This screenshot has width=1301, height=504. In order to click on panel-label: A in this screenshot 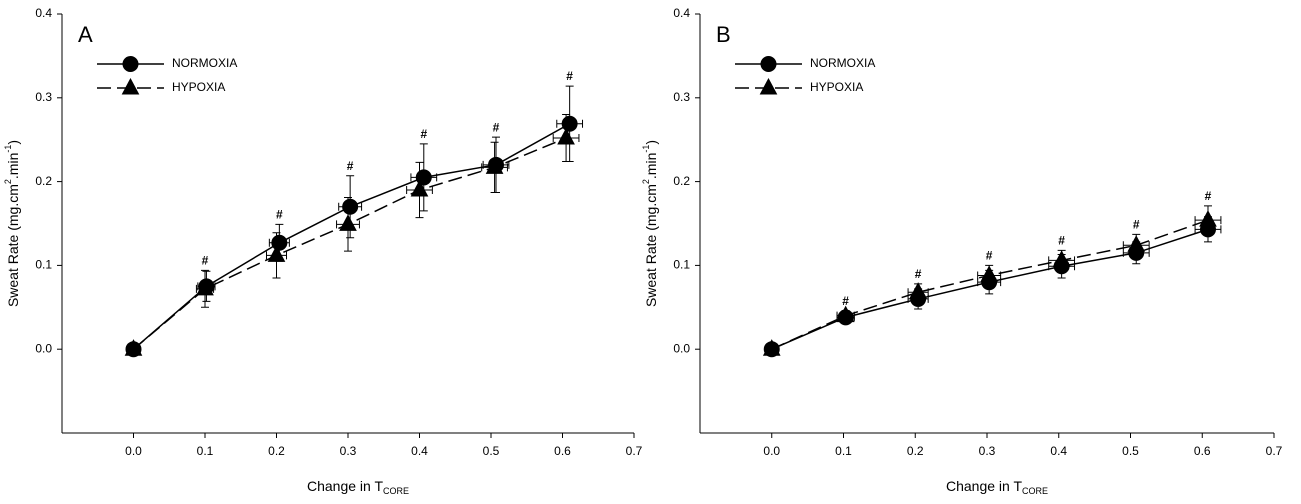, I will do `click(85, 34)`.